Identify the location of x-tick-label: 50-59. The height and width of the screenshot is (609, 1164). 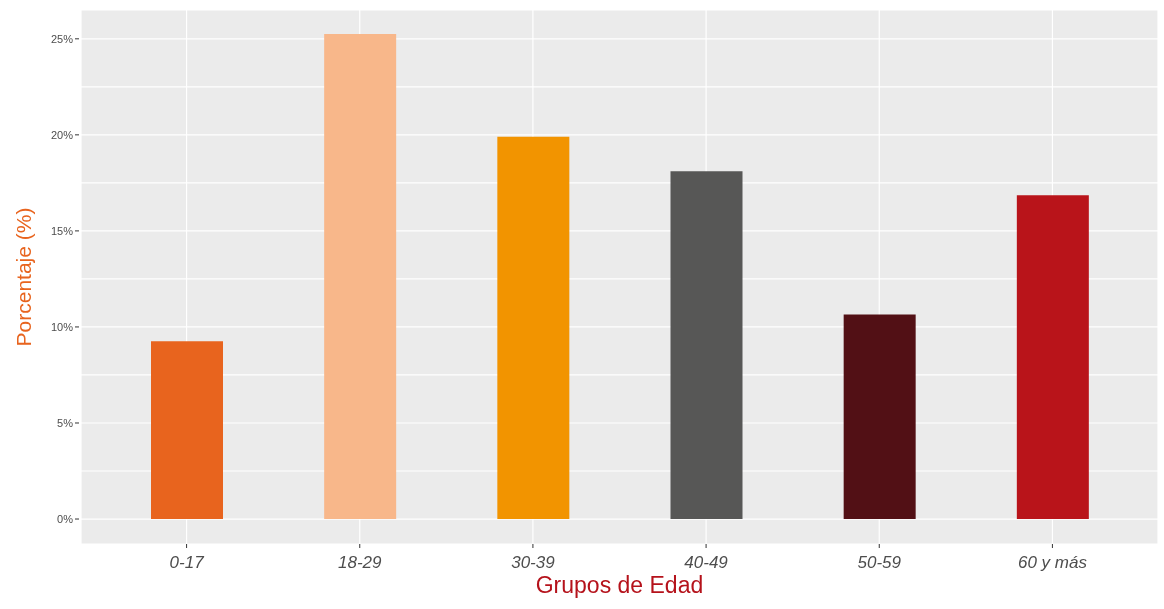
(879, 562).